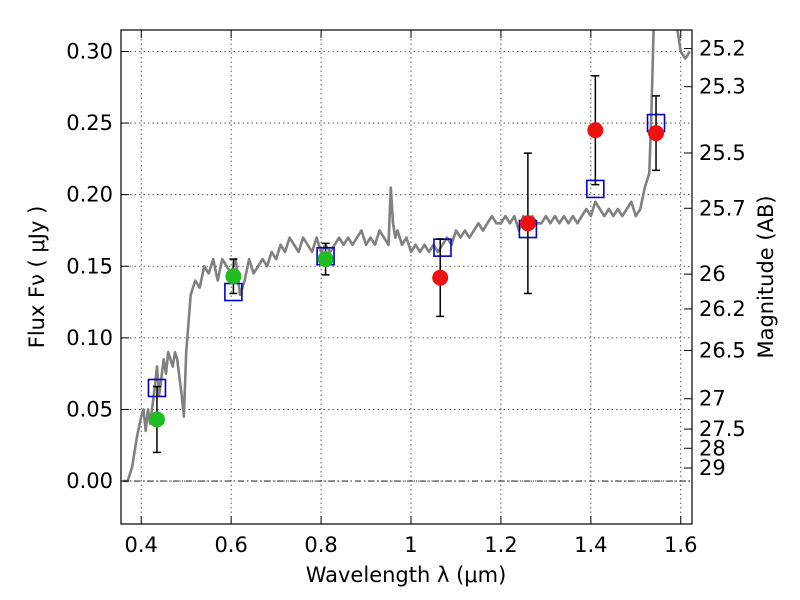 The width and height of the screenshot is (800, 600). What do you see at coordinates (230, 545) in the screenshot?
I see `x-tick-label: 0.6` at bounding box center [230, 545].